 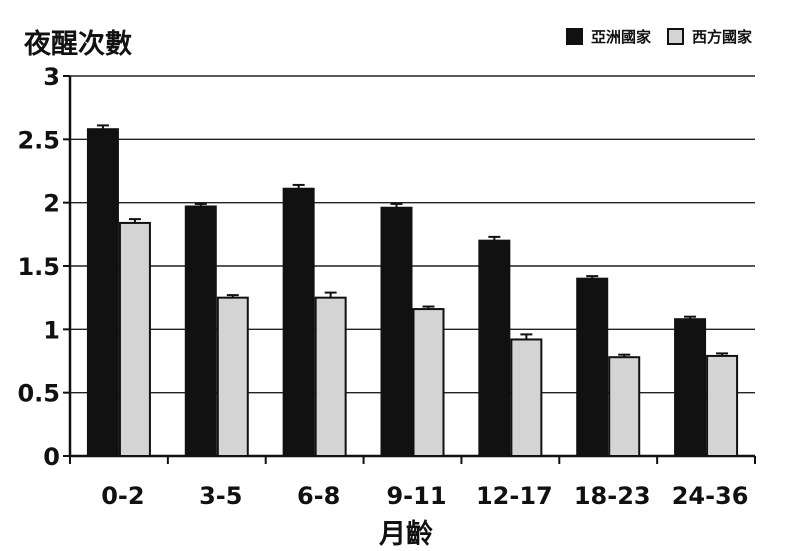 What do you see at coordinates (416, 496) in the screenshot?
I see `x-tick-label: 9-11` at bounding box center [416, 496].